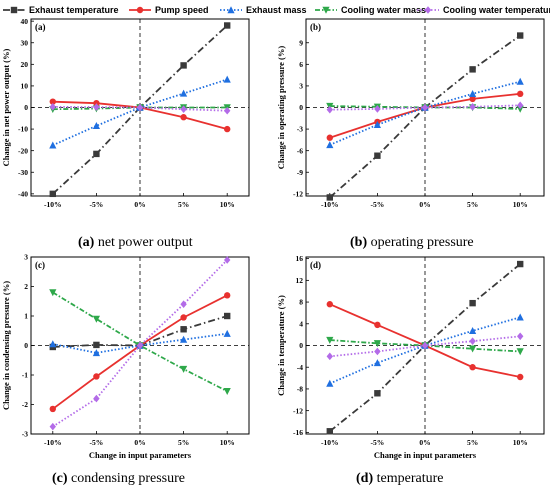 The image size is (550, 491). Describe the element at coordinates (143, 242) in the screenshot. I see `caption-text: net power output` at that location.